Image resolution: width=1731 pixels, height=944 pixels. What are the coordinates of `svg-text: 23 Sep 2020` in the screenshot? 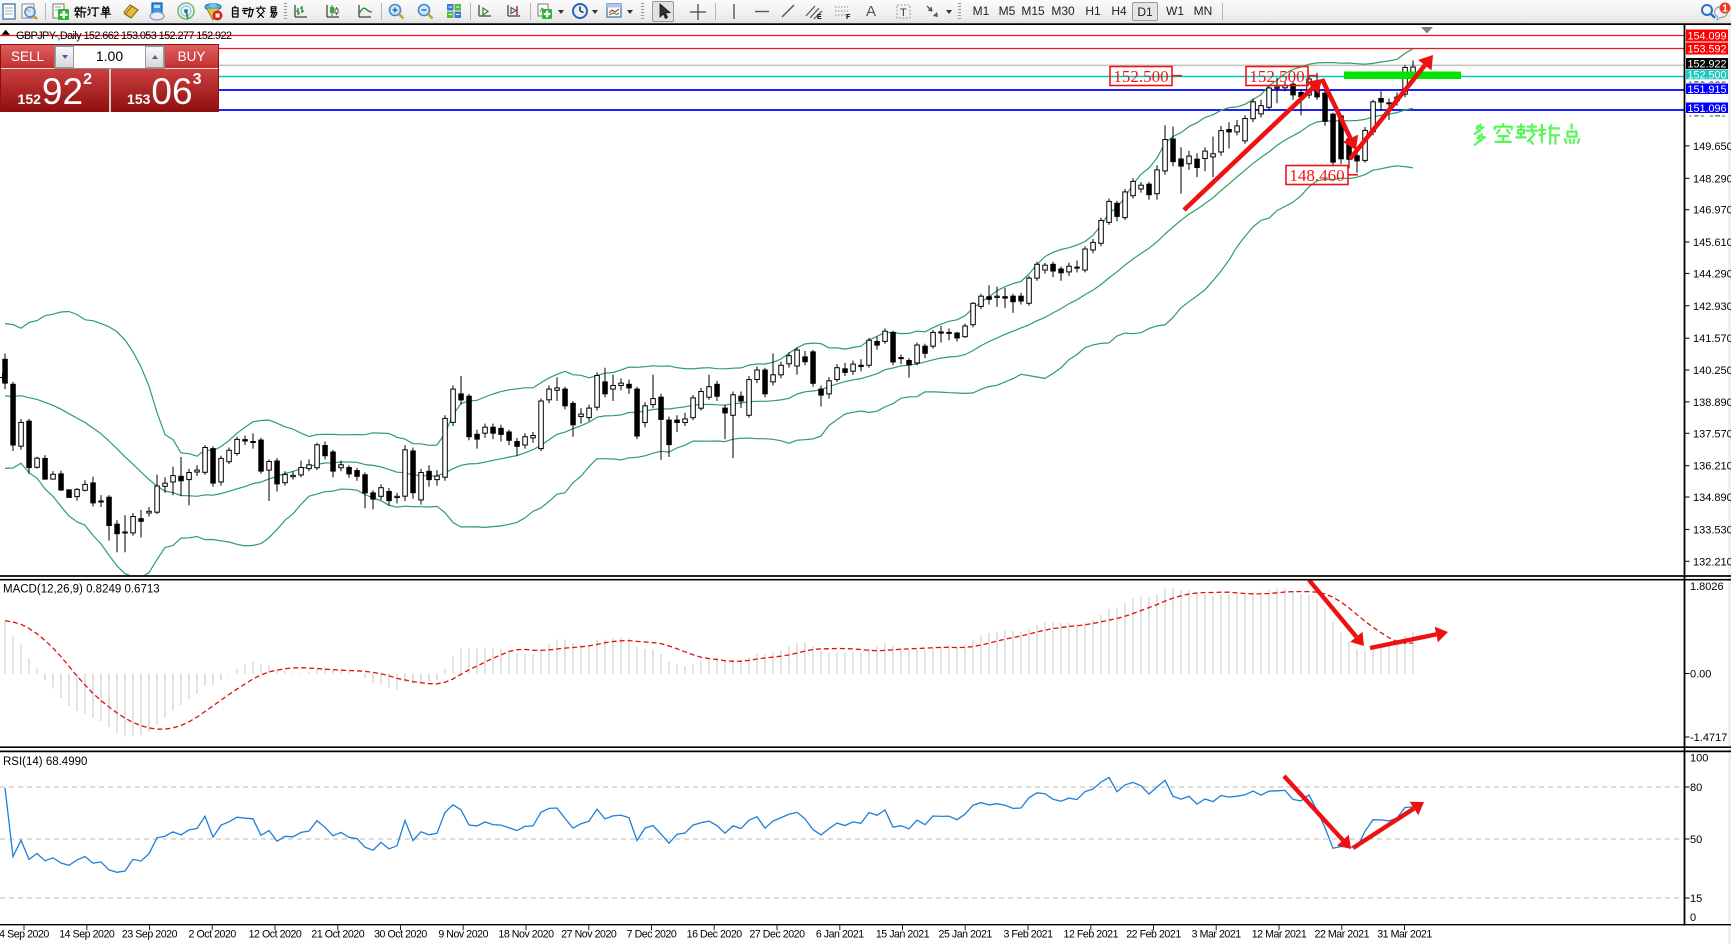 It's located at (150, 935).